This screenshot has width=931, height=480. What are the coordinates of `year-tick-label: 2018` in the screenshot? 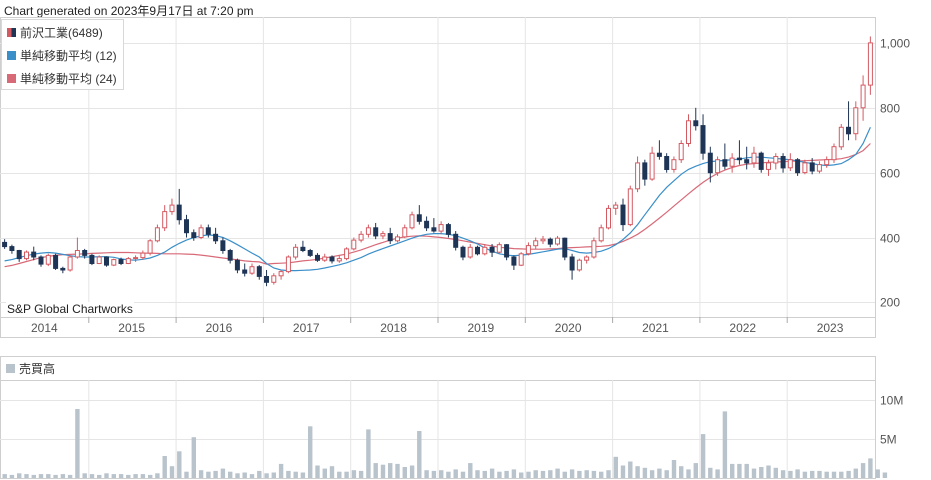 It's located at (393, 328).